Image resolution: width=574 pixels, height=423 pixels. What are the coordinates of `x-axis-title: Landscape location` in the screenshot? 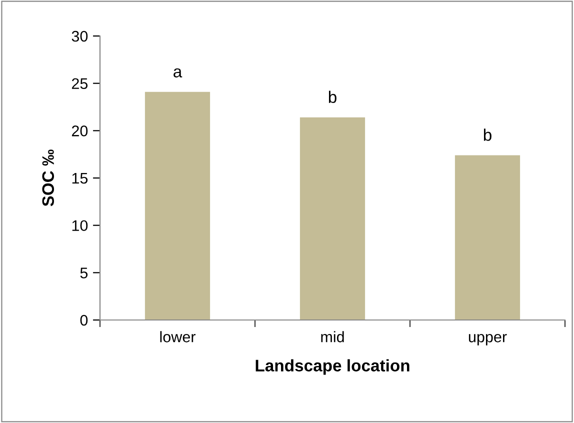 It's located at (333, 367).